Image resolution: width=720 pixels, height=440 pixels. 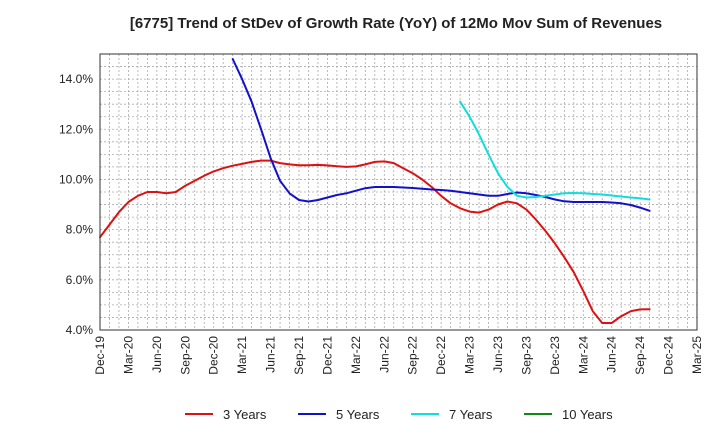 What do you see at coordinates (327, 355) in the screenshot?
I see `x-tick-label: Dec-21` at bounding box center [327, 355].